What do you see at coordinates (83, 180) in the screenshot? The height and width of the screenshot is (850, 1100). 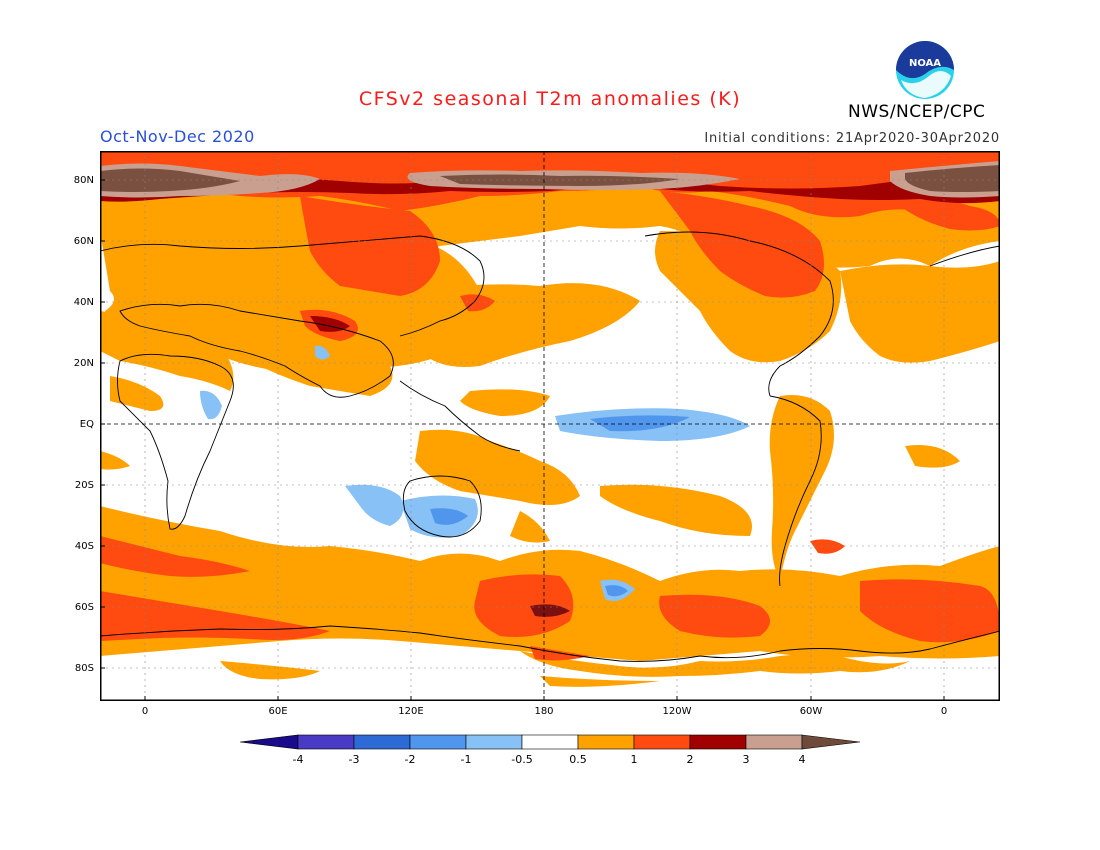 I see `lat-label-80n: 80N` at bounding box center [83, 180].